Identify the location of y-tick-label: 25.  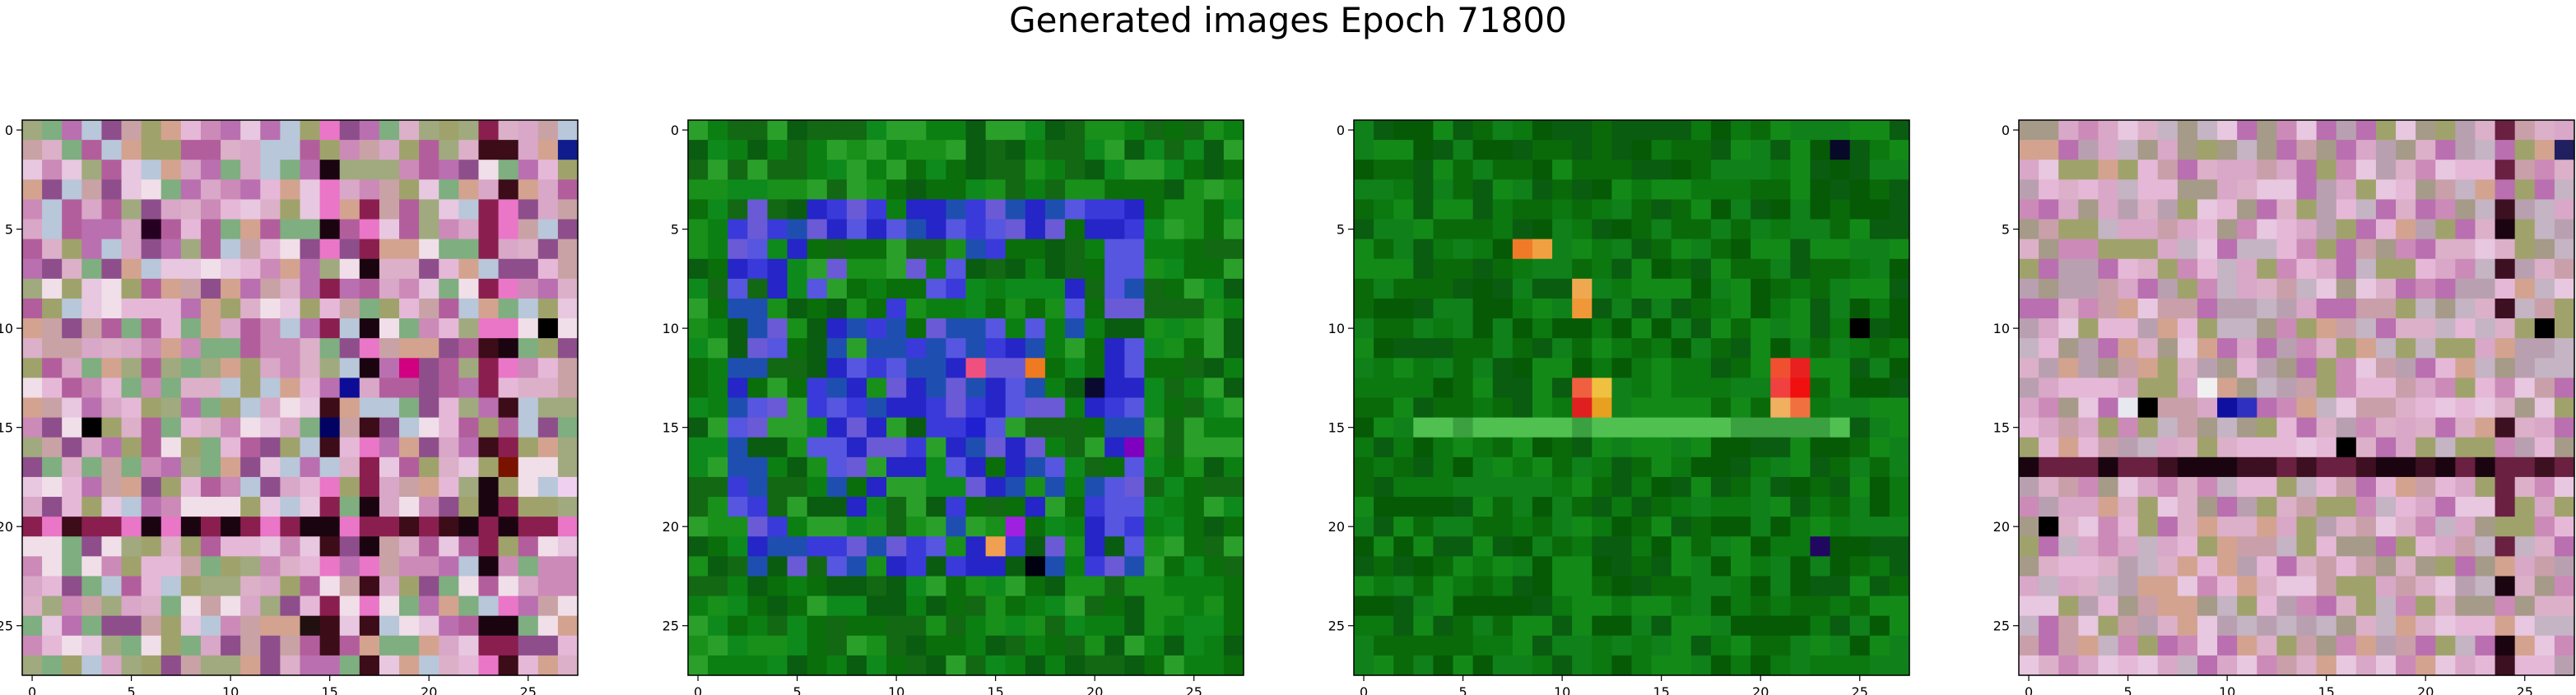
(1336, 626).